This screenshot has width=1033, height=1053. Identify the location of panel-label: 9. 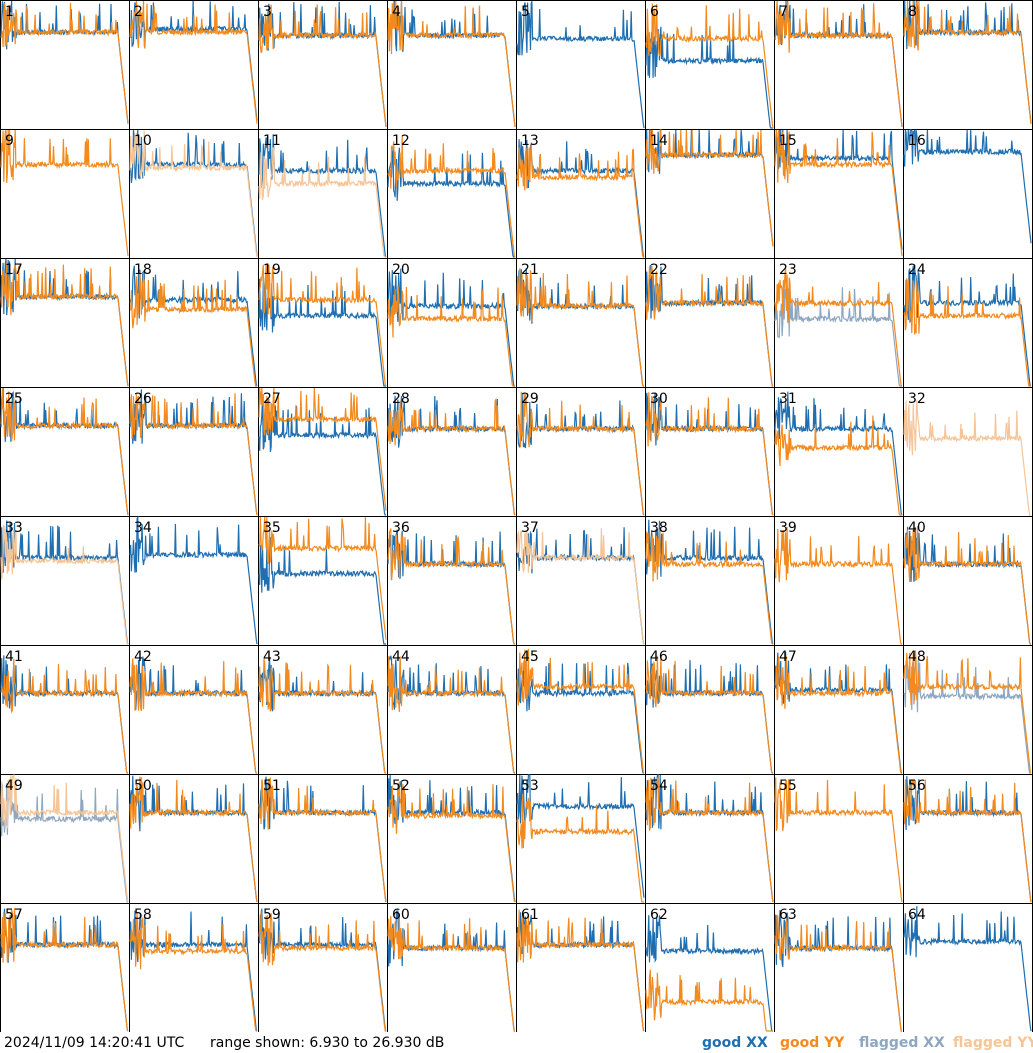
(9, 141).